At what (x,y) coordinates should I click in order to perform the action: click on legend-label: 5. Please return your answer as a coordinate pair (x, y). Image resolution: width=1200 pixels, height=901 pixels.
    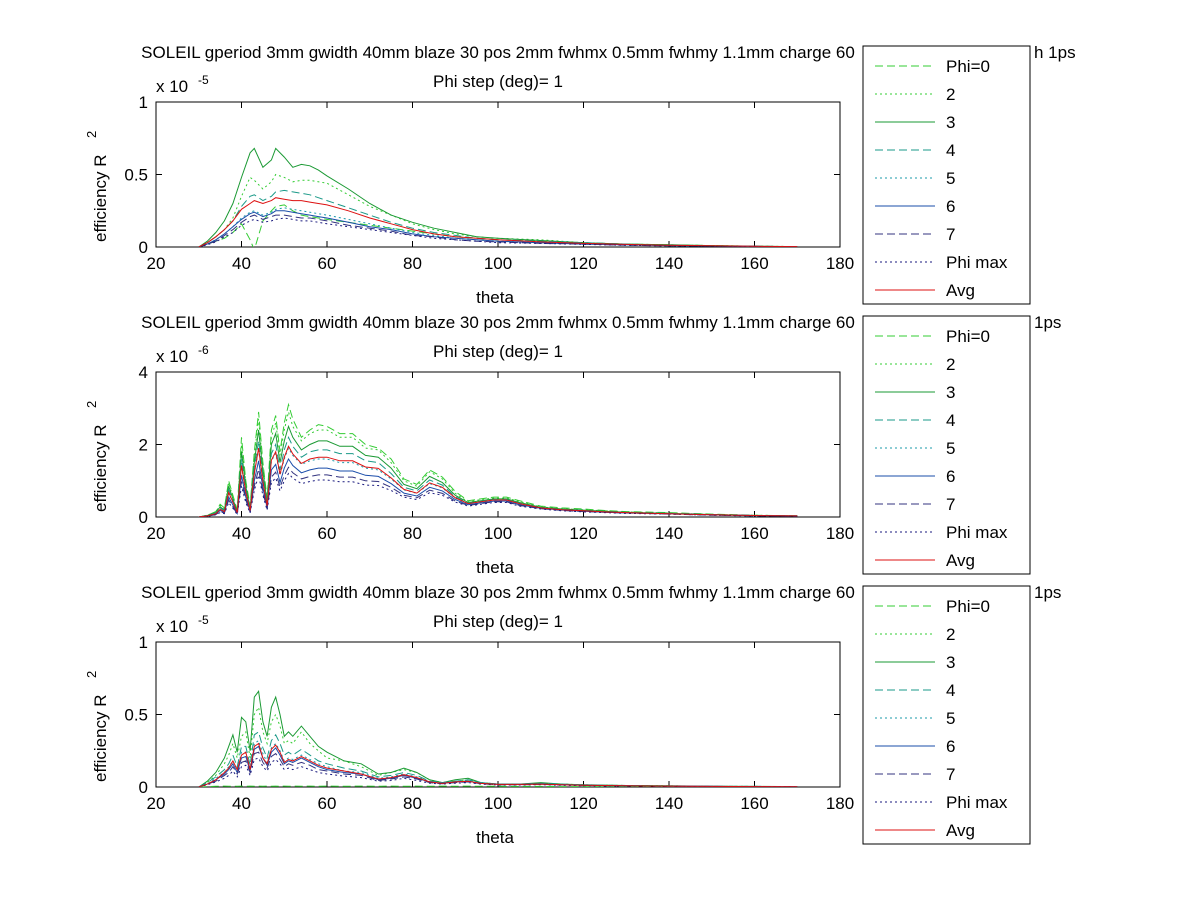
    Looking at the image, I should click on (950, 178).